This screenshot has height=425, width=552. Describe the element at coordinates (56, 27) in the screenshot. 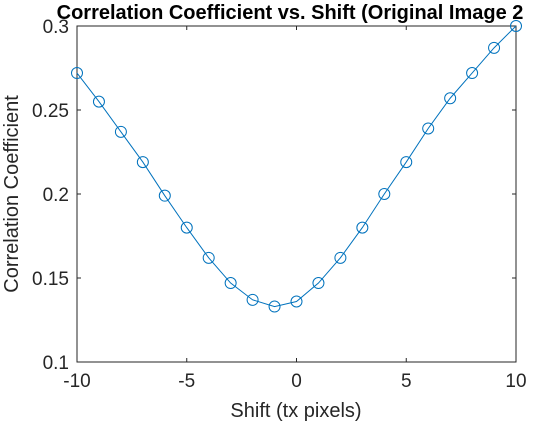

I see `y-tick-label: 0.3` at that location.